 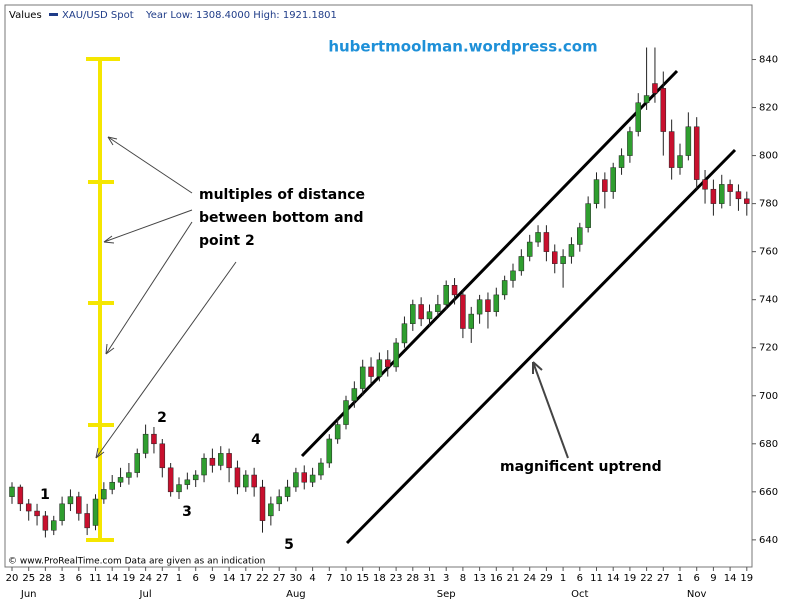 What do you see at coordinates (768, 396) in the screenshot?
I see `y-tick-label: 700` at bounding box center [768, 396].